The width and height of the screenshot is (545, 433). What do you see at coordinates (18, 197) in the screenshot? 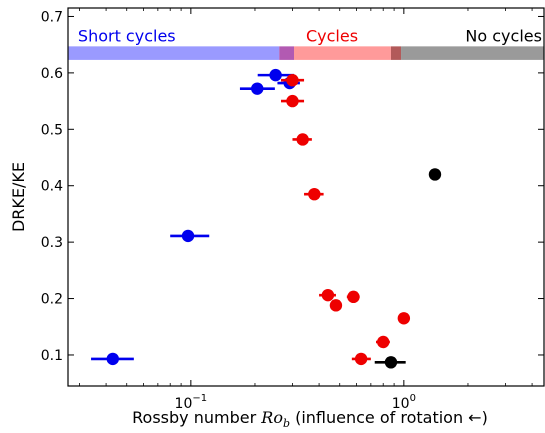
I see `y-axis-label: DRKE/KE` at bounding box center [18, 197].